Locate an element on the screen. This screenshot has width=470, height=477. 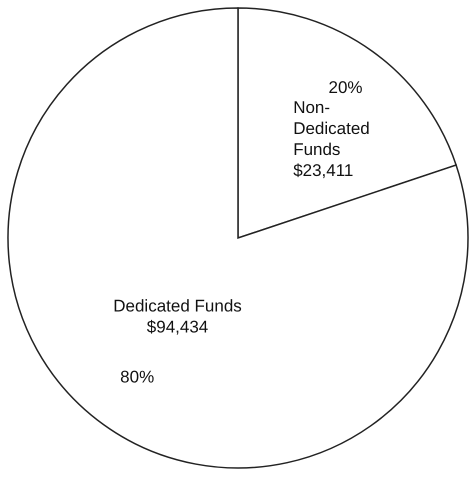
text: 80% is located at coordinates (137, 376).